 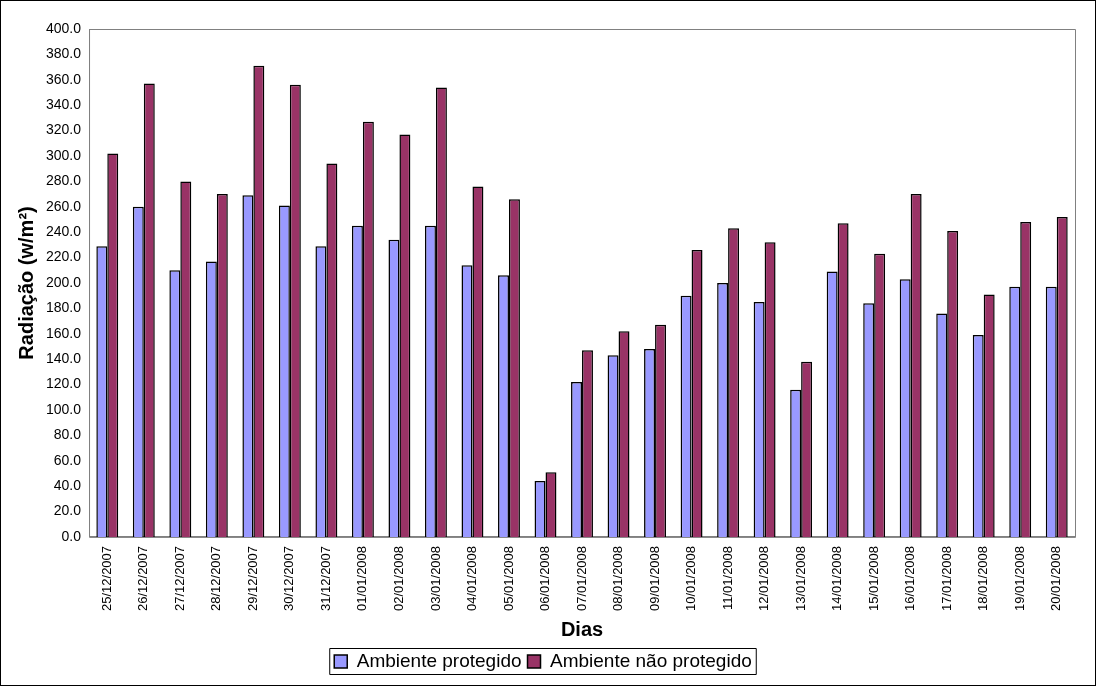 I want to click on x-tick-label: 10/01/2008, so click(x=691, y=578).